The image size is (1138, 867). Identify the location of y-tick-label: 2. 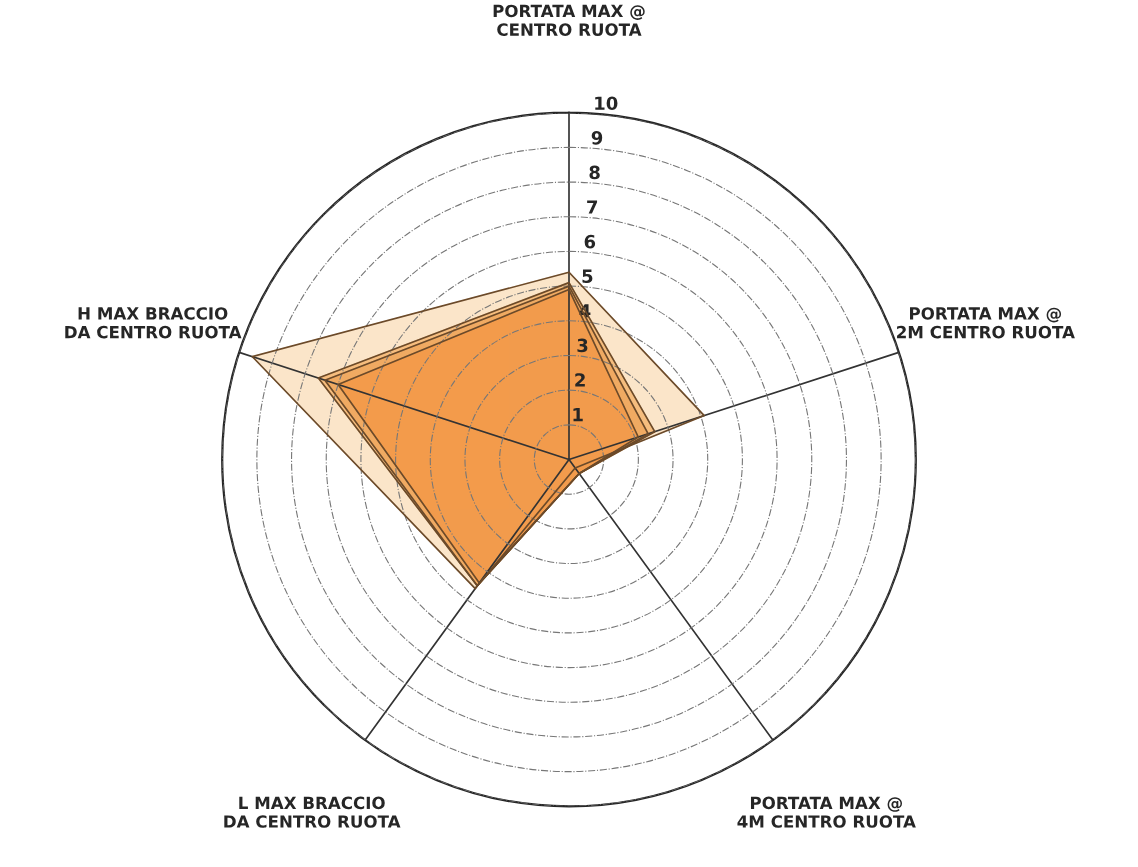
(580, 380).